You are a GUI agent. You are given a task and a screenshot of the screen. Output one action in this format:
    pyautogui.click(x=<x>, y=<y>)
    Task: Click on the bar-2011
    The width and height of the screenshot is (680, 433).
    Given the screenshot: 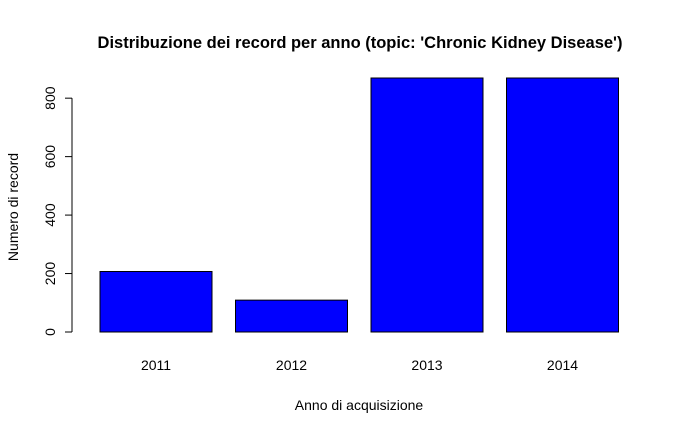 What is the action you would take?
    pyautogui.click(x=156, y=301)
    